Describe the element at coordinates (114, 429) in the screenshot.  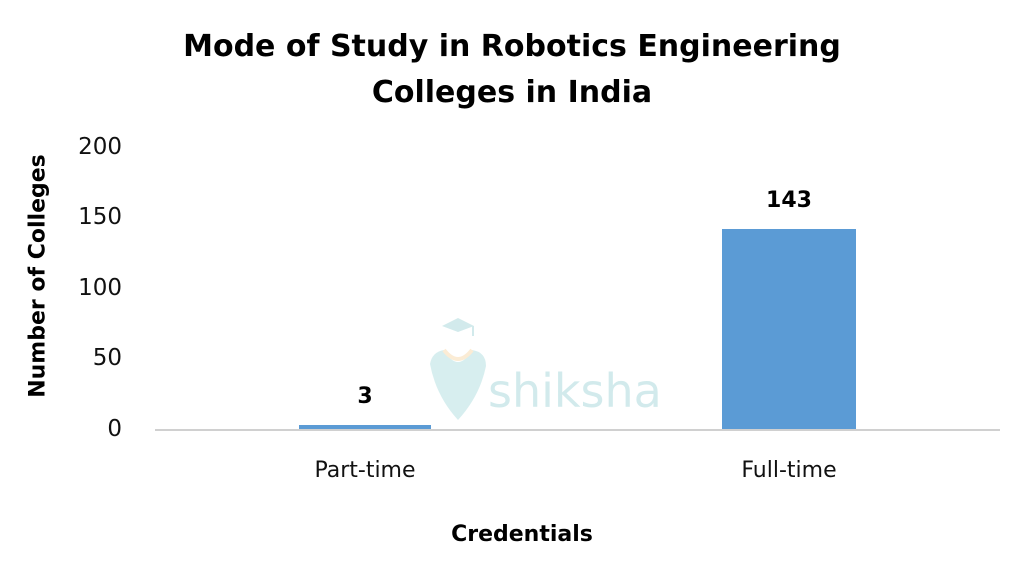
I see `y-tick-0: 0` at that location.